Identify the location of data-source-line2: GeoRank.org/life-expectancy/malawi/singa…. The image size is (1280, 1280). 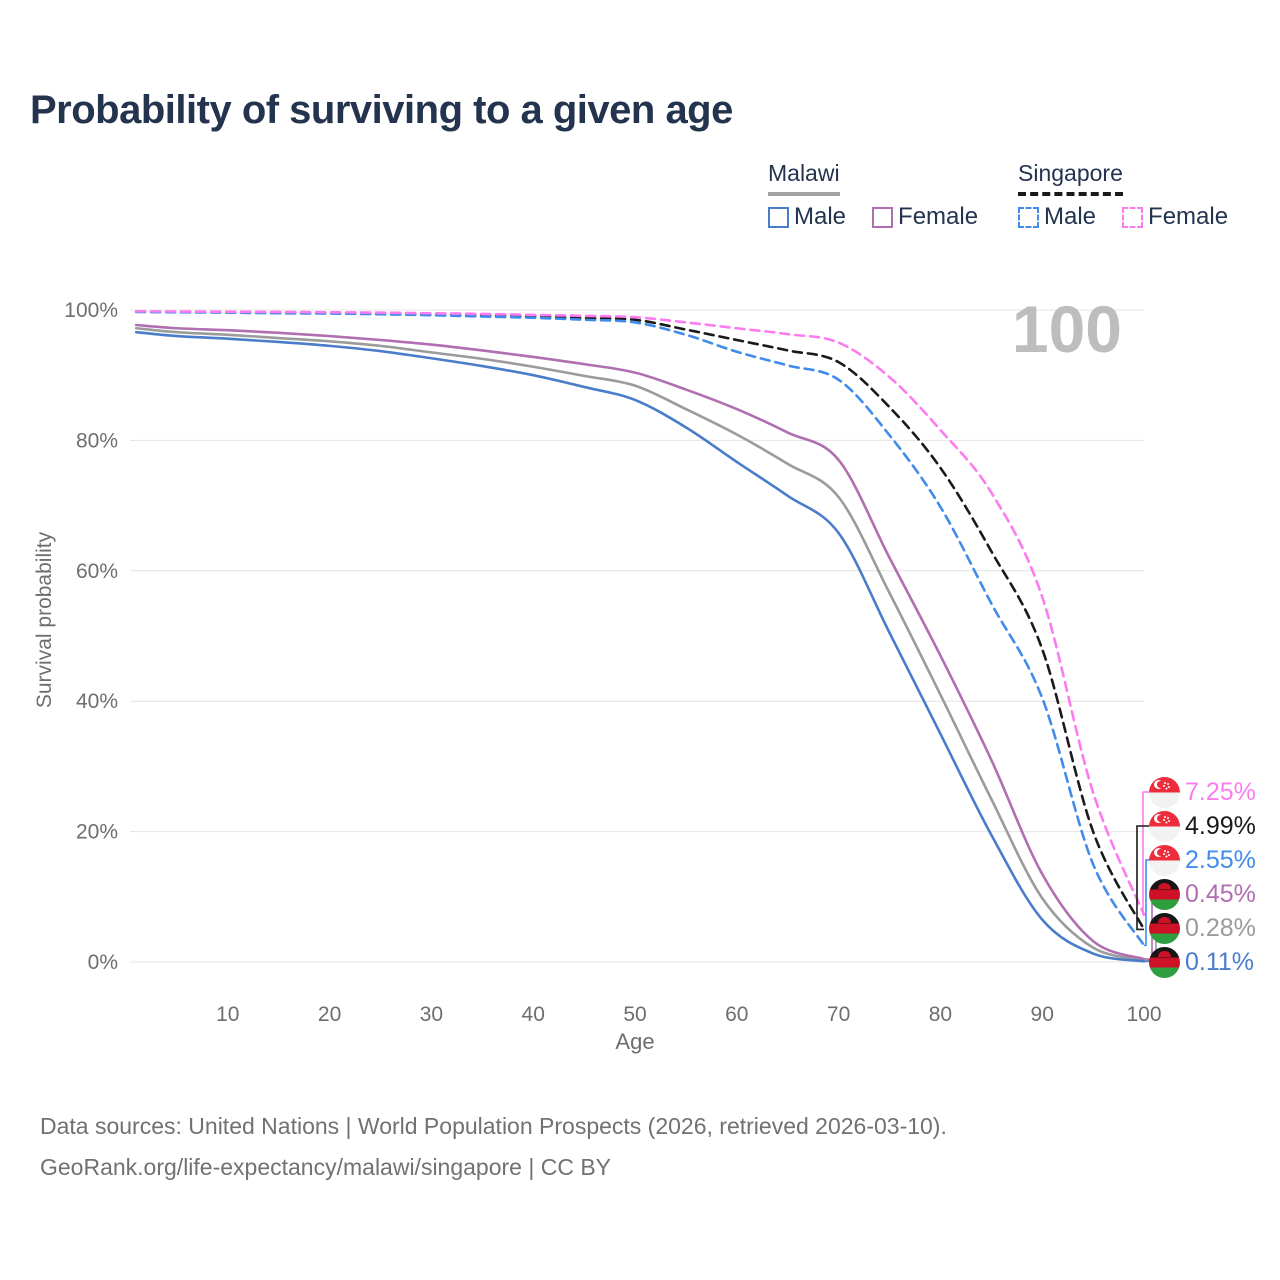
(326, 1167).